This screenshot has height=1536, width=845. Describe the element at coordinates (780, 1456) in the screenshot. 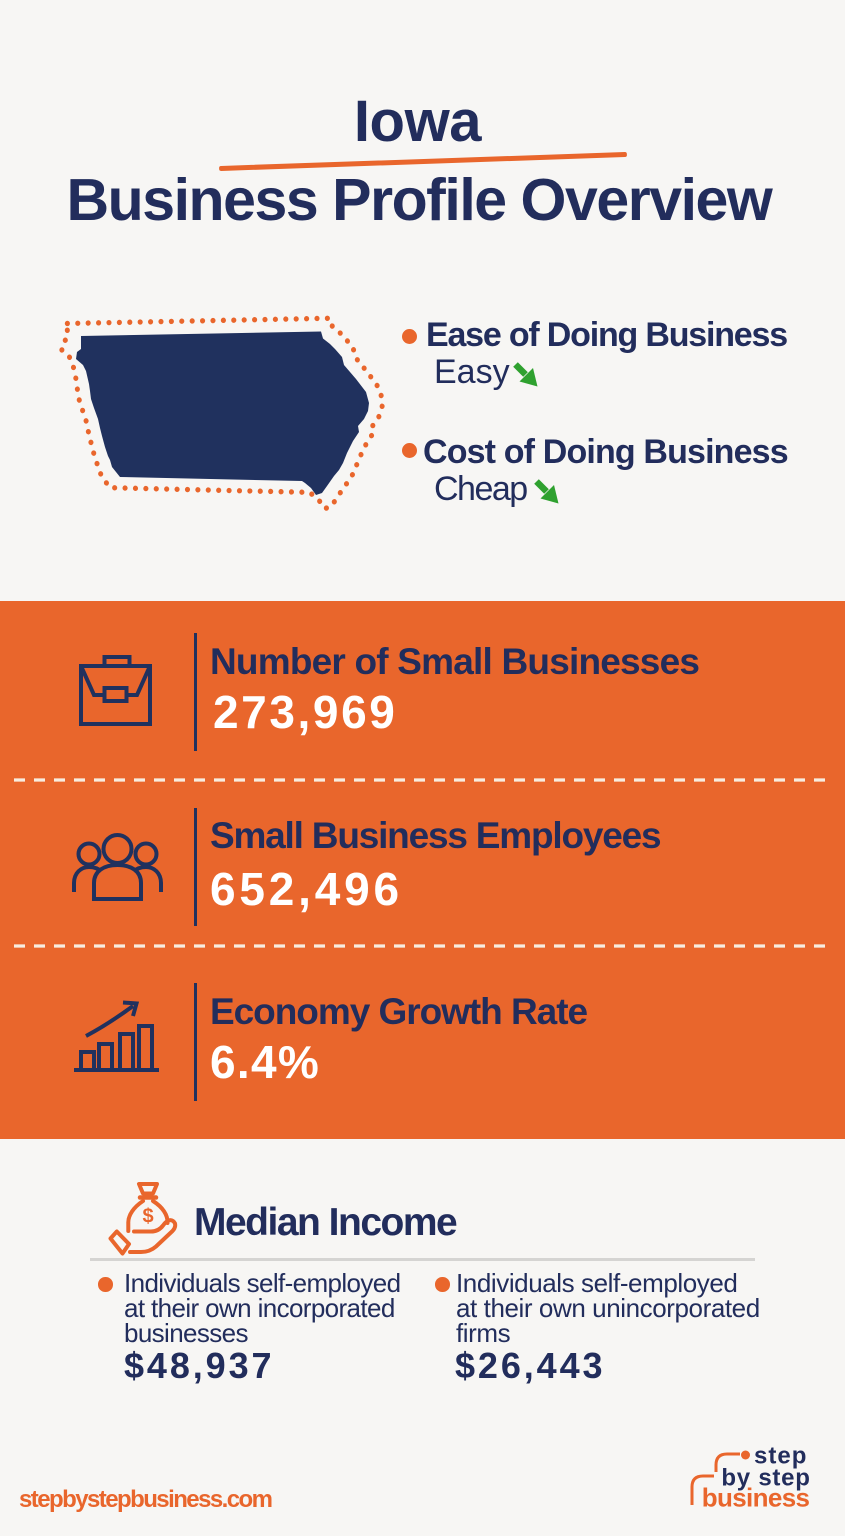

I see `svg-text: step` at that location.